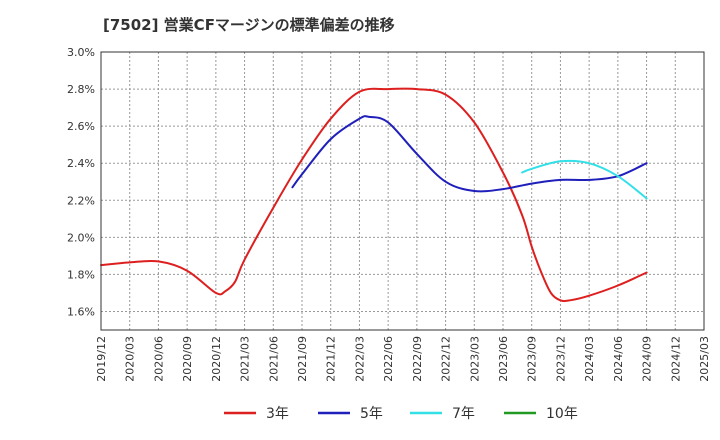 This screenshot has width=720, height=440. What do you see at coordinates (101, 359) in the screenshot?
I see `x-tick-label: 2019/12` at bounding box center [101, 359].